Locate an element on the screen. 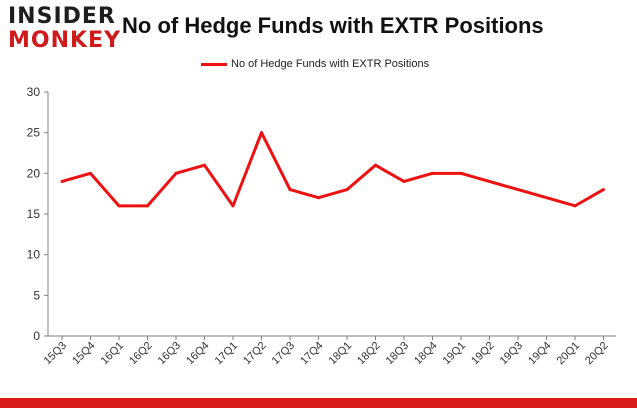 The image size is (637, 408). bottom-brand-bar is located at coordinates (318, 403).